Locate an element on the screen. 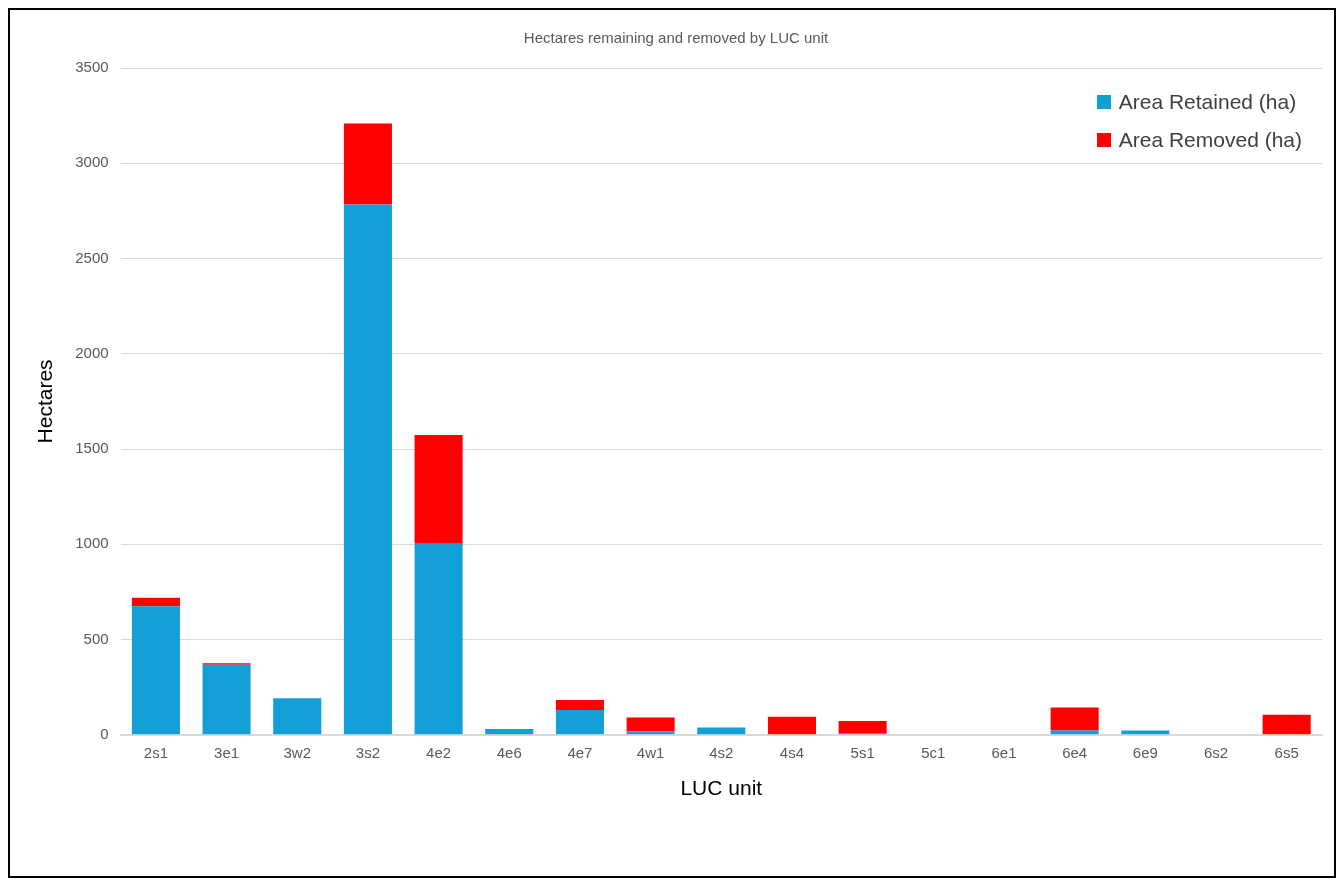 Image resolution: width=1344 pixels, height=886 pixels. chart-title: Hectares remaining and removed by LUC unit is located at coordinates (676, 38).